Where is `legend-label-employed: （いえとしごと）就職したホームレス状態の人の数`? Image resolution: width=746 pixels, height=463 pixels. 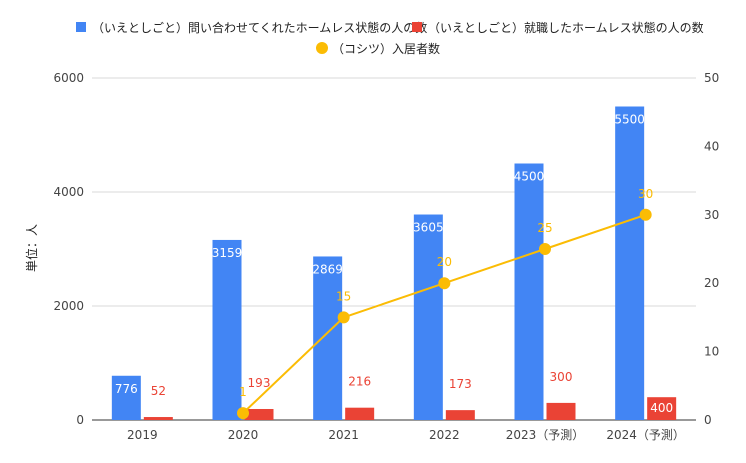 legend-label-employed: （いえとしごと）就職したホームレス状態の人の数 is located at coordinates (566, 27).